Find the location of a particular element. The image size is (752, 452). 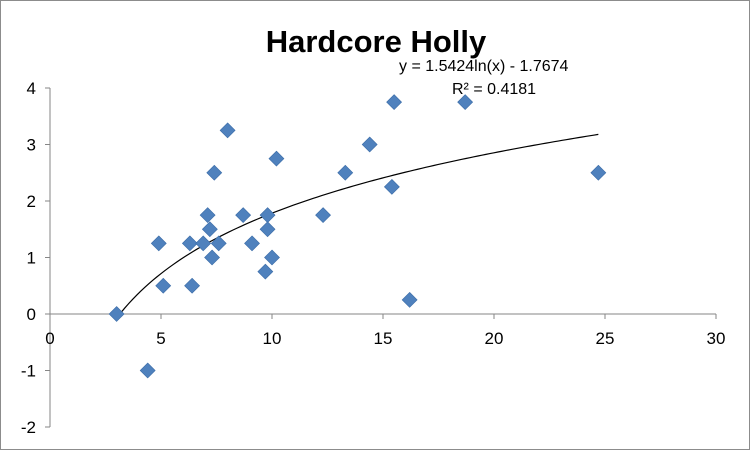

chart-title: Hardcore Holly is located at coordinates (376, 41).